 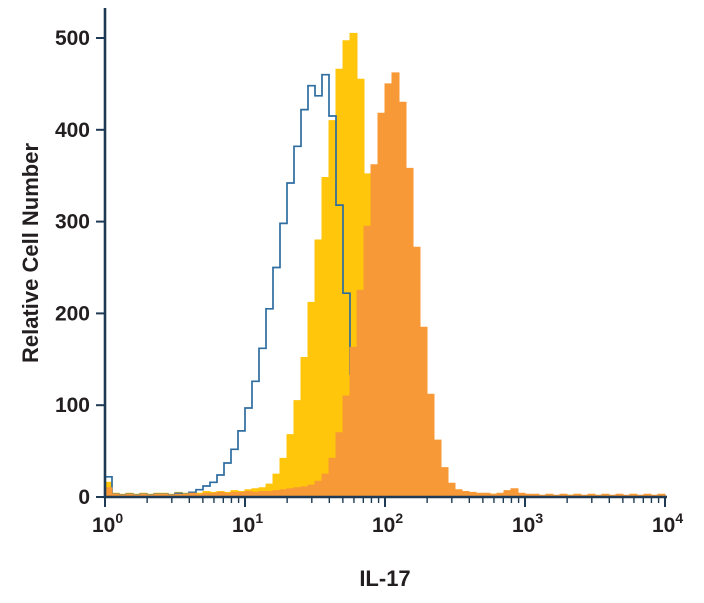 I want to click on y-tick-label: 400, so click(x=72, y=130).